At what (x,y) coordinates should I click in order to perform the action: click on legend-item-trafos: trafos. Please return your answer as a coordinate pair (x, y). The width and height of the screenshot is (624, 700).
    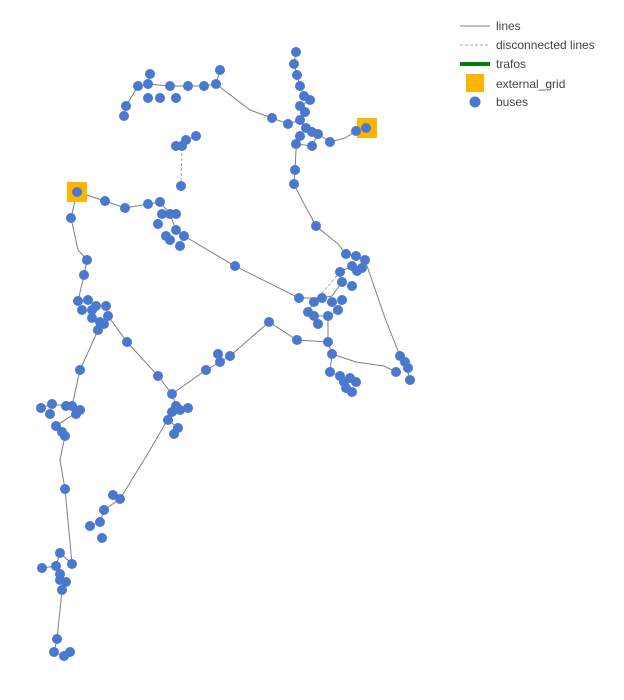
    Looking at the image, I should click on (493, 64).